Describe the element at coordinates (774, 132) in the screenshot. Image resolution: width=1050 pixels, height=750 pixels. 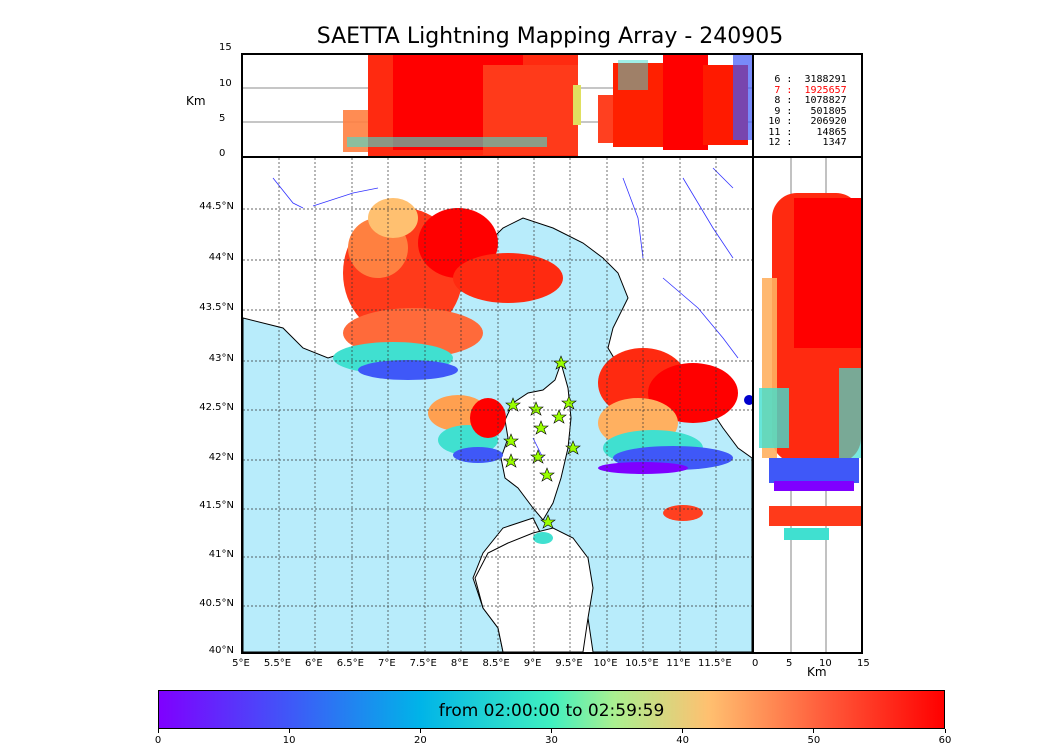
I see `station-number: 11` at that location.